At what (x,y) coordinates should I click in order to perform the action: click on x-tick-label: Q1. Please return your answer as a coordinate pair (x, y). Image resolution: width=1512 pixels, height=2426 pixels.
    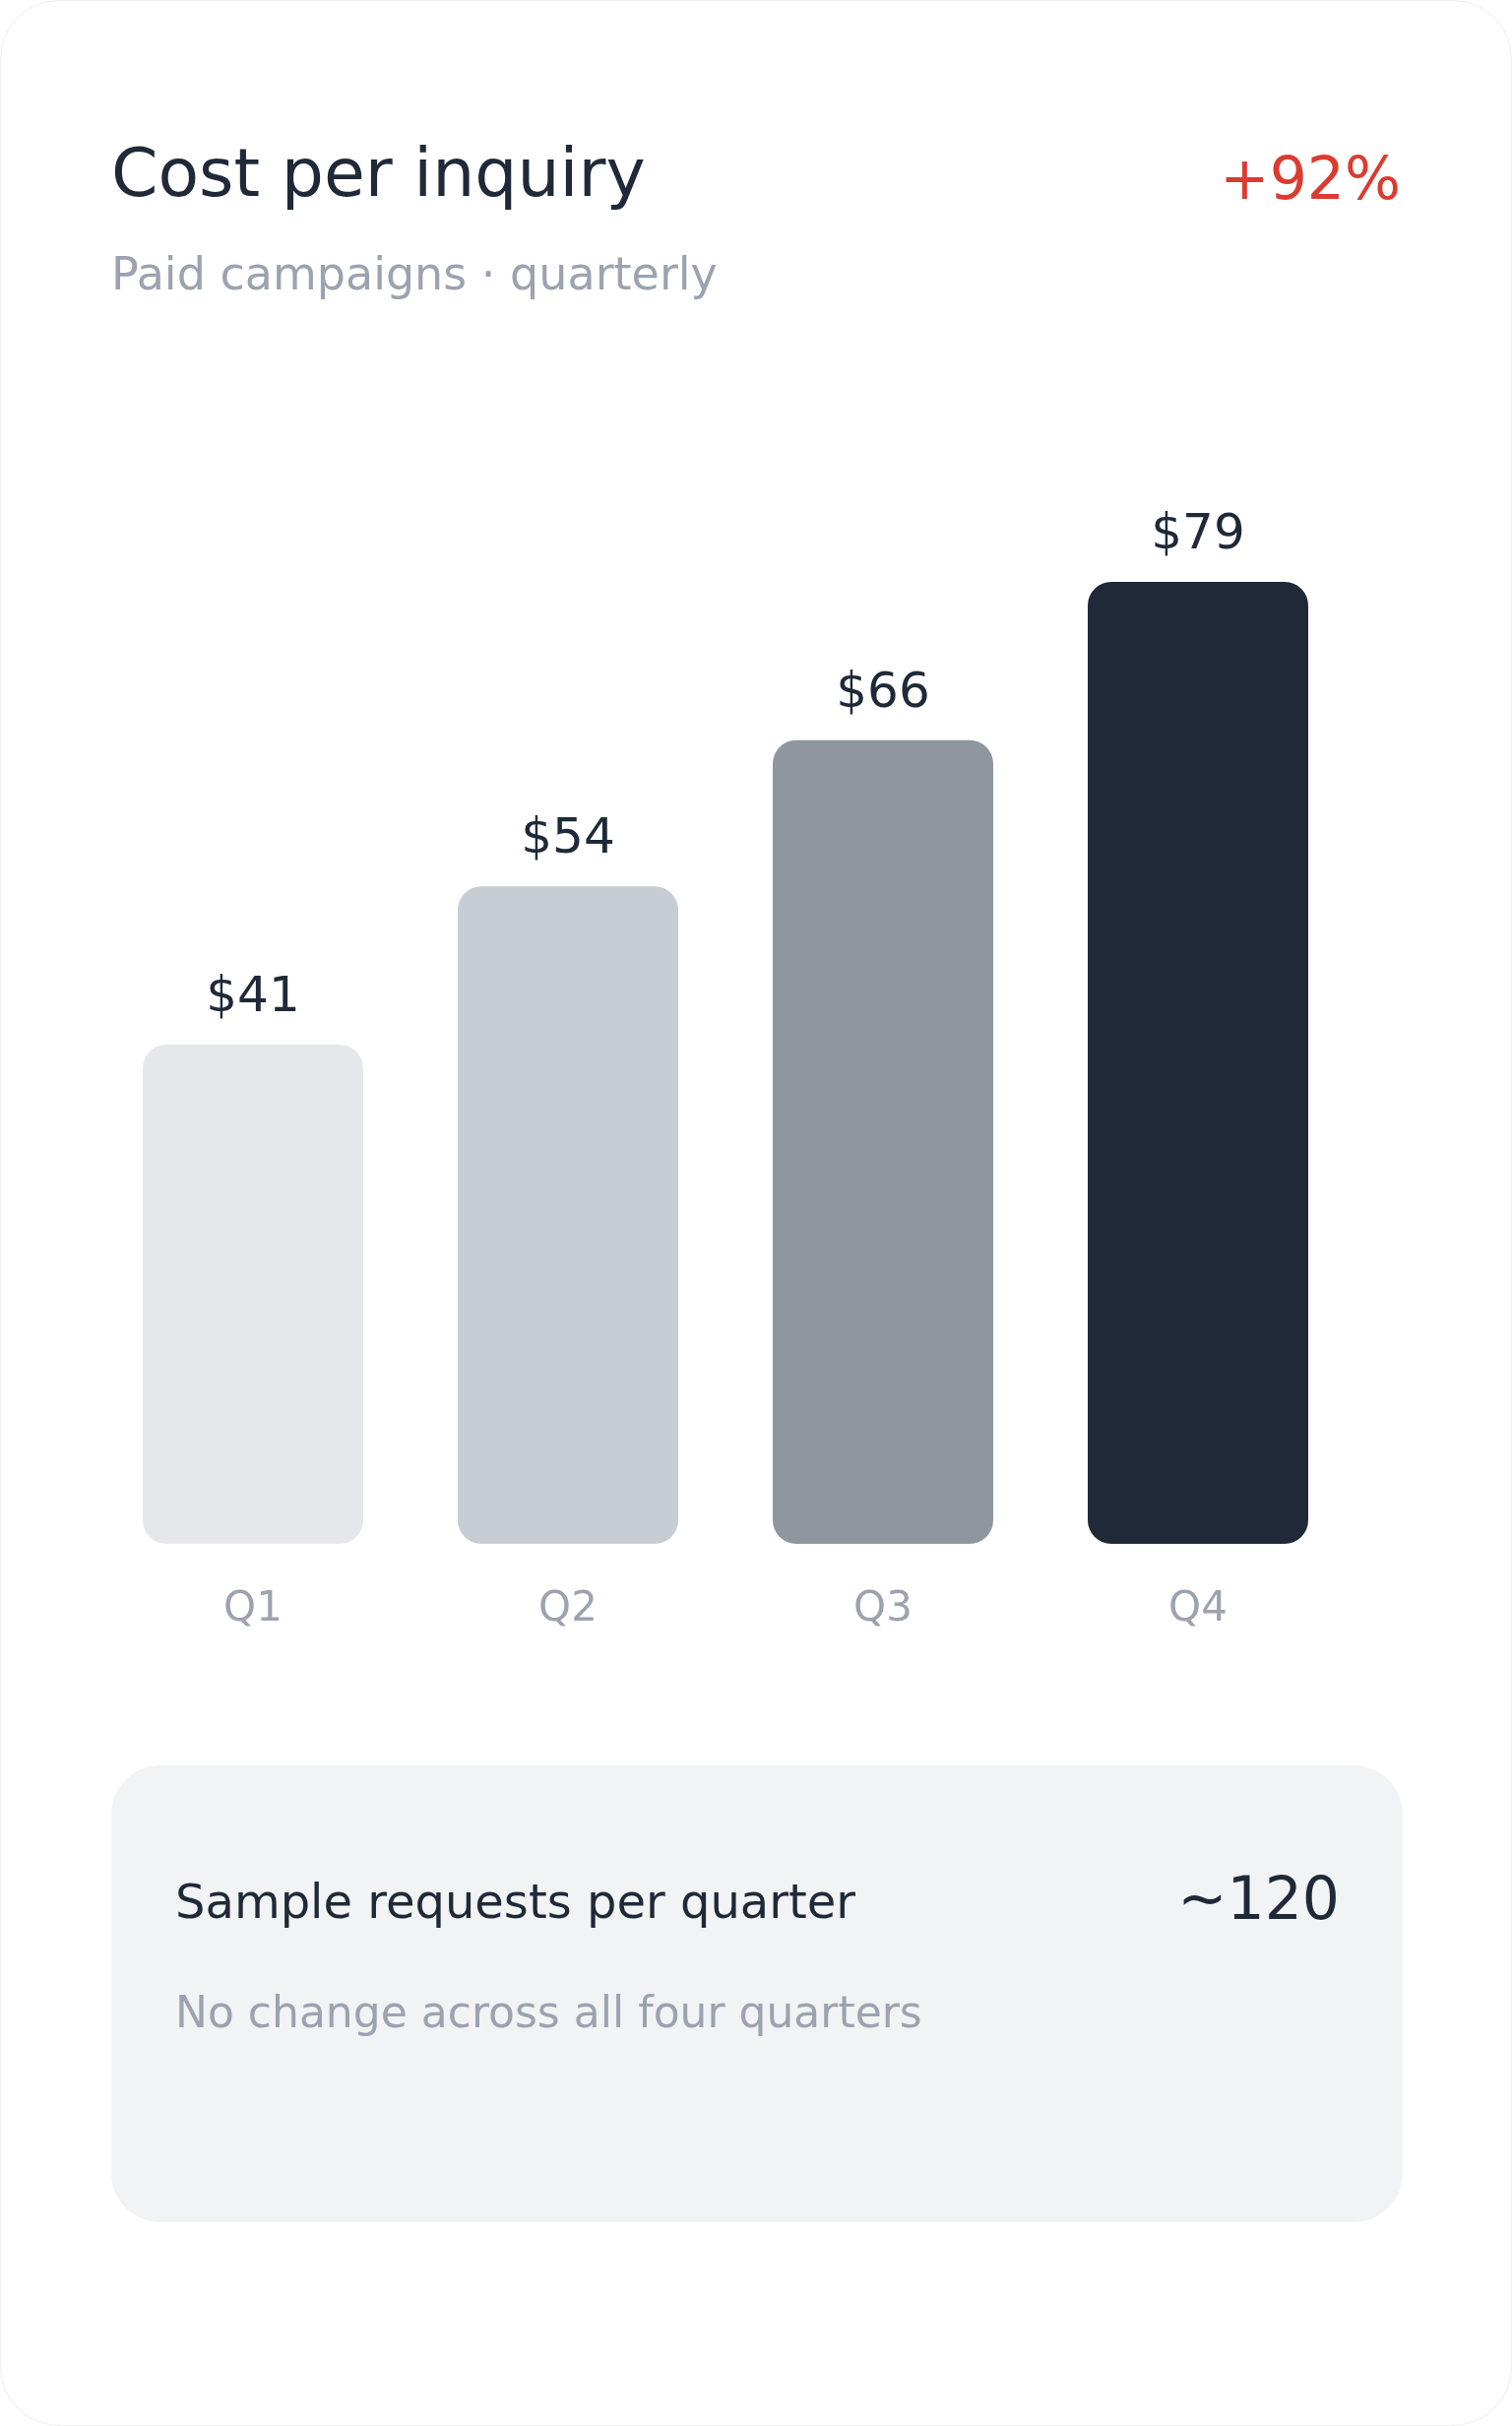
    Looking at the image, I should click on (253, 1605).